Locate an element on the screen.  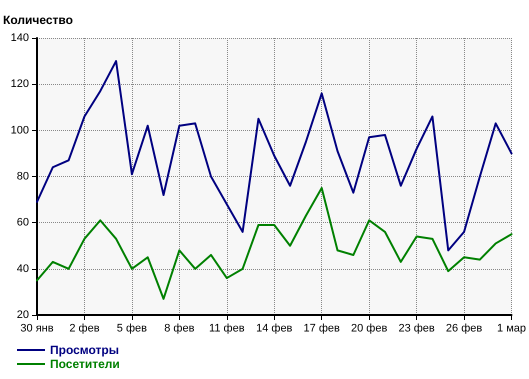
y-tick-label: 80 is located at coordinates (22, 176).